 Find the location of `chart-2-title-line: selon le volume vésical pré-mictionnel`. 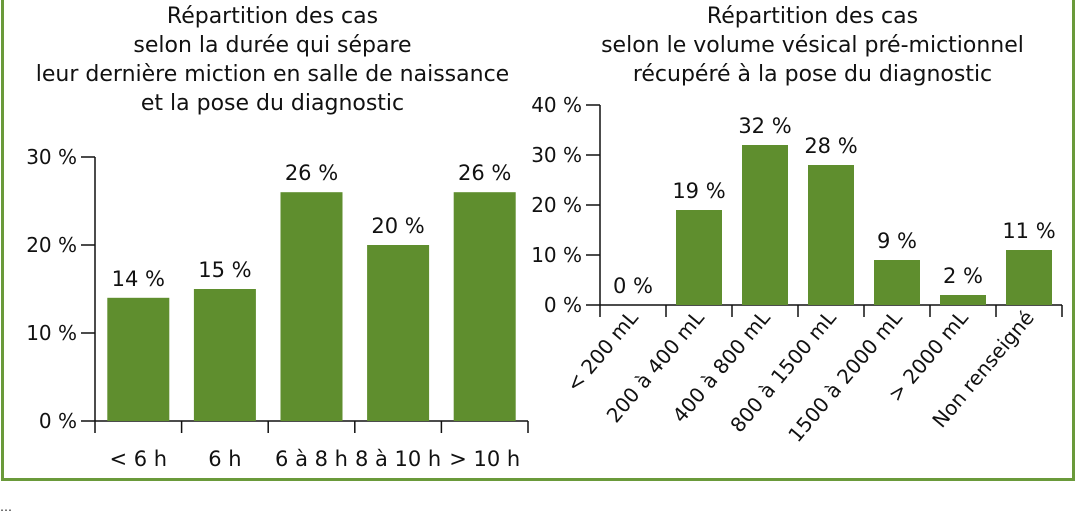

chart-2-title-line: selon le volume vésical pré-mictionnel is located at coordinates (812, 45).